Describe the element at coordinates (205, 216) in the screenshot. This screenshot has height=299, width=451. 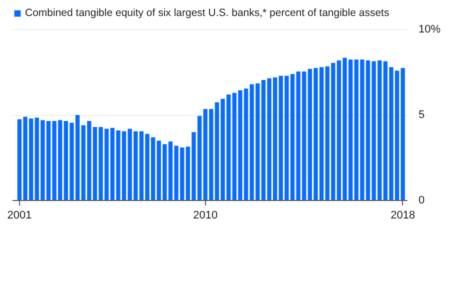
I see `x-tick-label: 2010` at that location.